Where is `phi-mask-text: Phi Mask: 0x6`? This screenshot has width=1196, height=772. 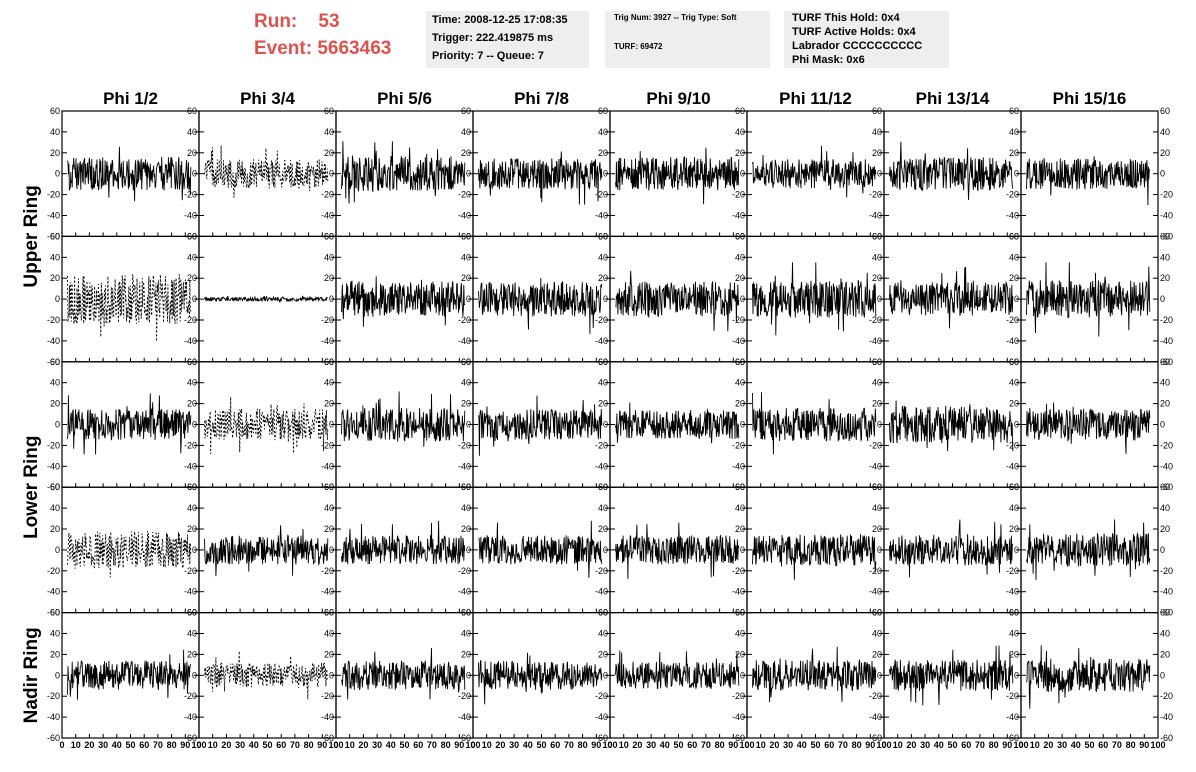
phi-mask-text: Phi Mask: 0x6 is located at coordinates (828, 60).